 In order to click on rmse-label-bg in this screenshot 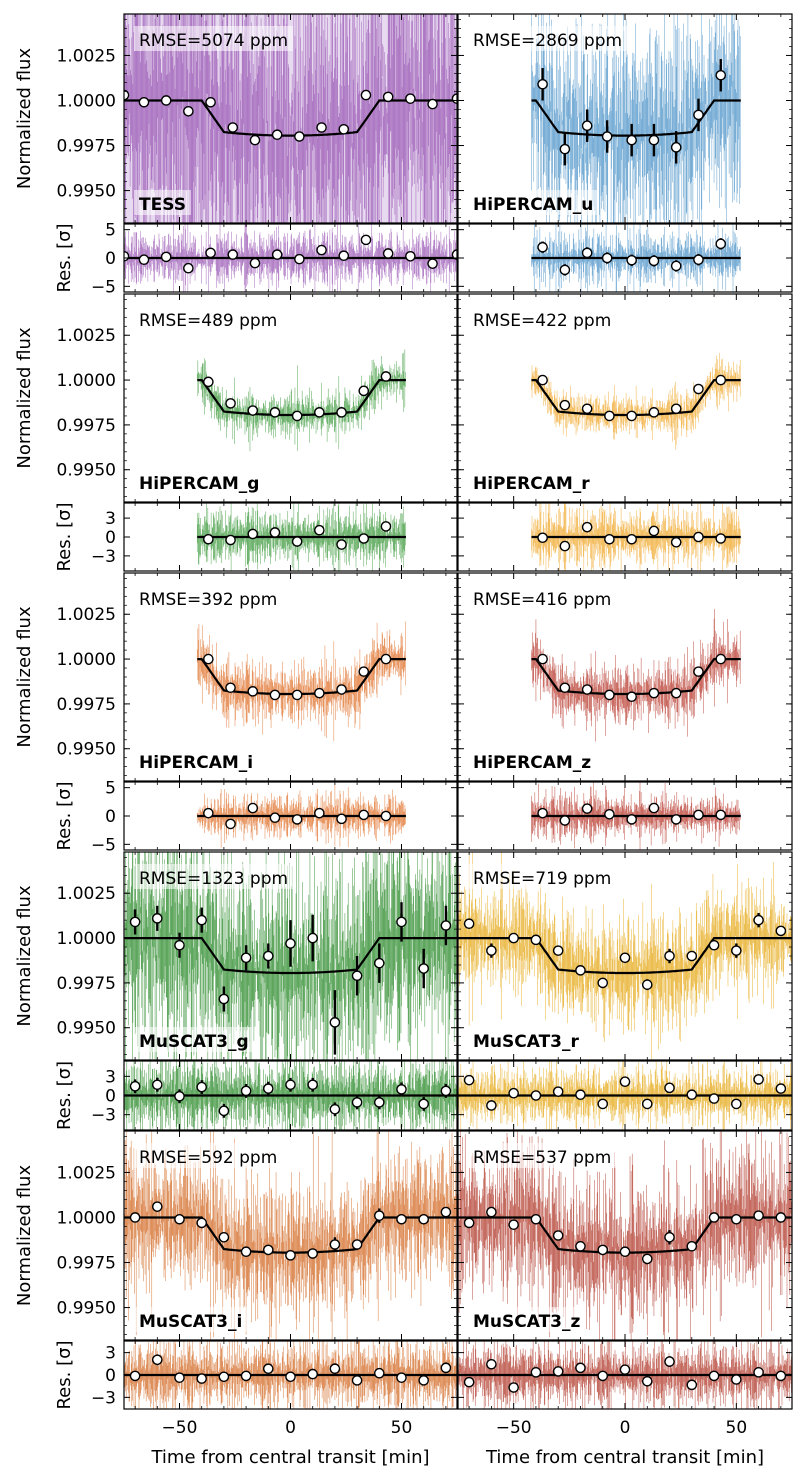, I will do `click(542, 318)`.